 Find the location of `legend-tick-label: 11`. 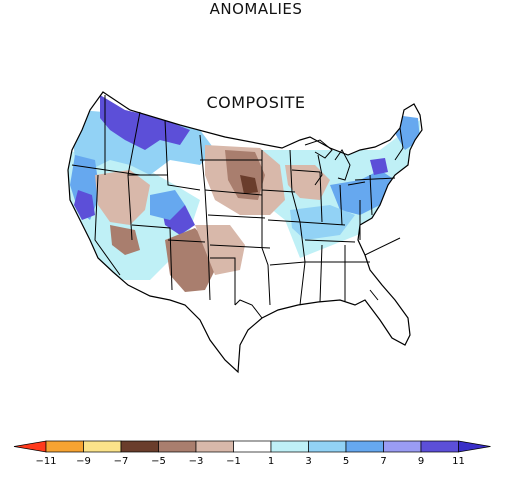

legend-tick-label: 11 is located at coordinates (458, 461).